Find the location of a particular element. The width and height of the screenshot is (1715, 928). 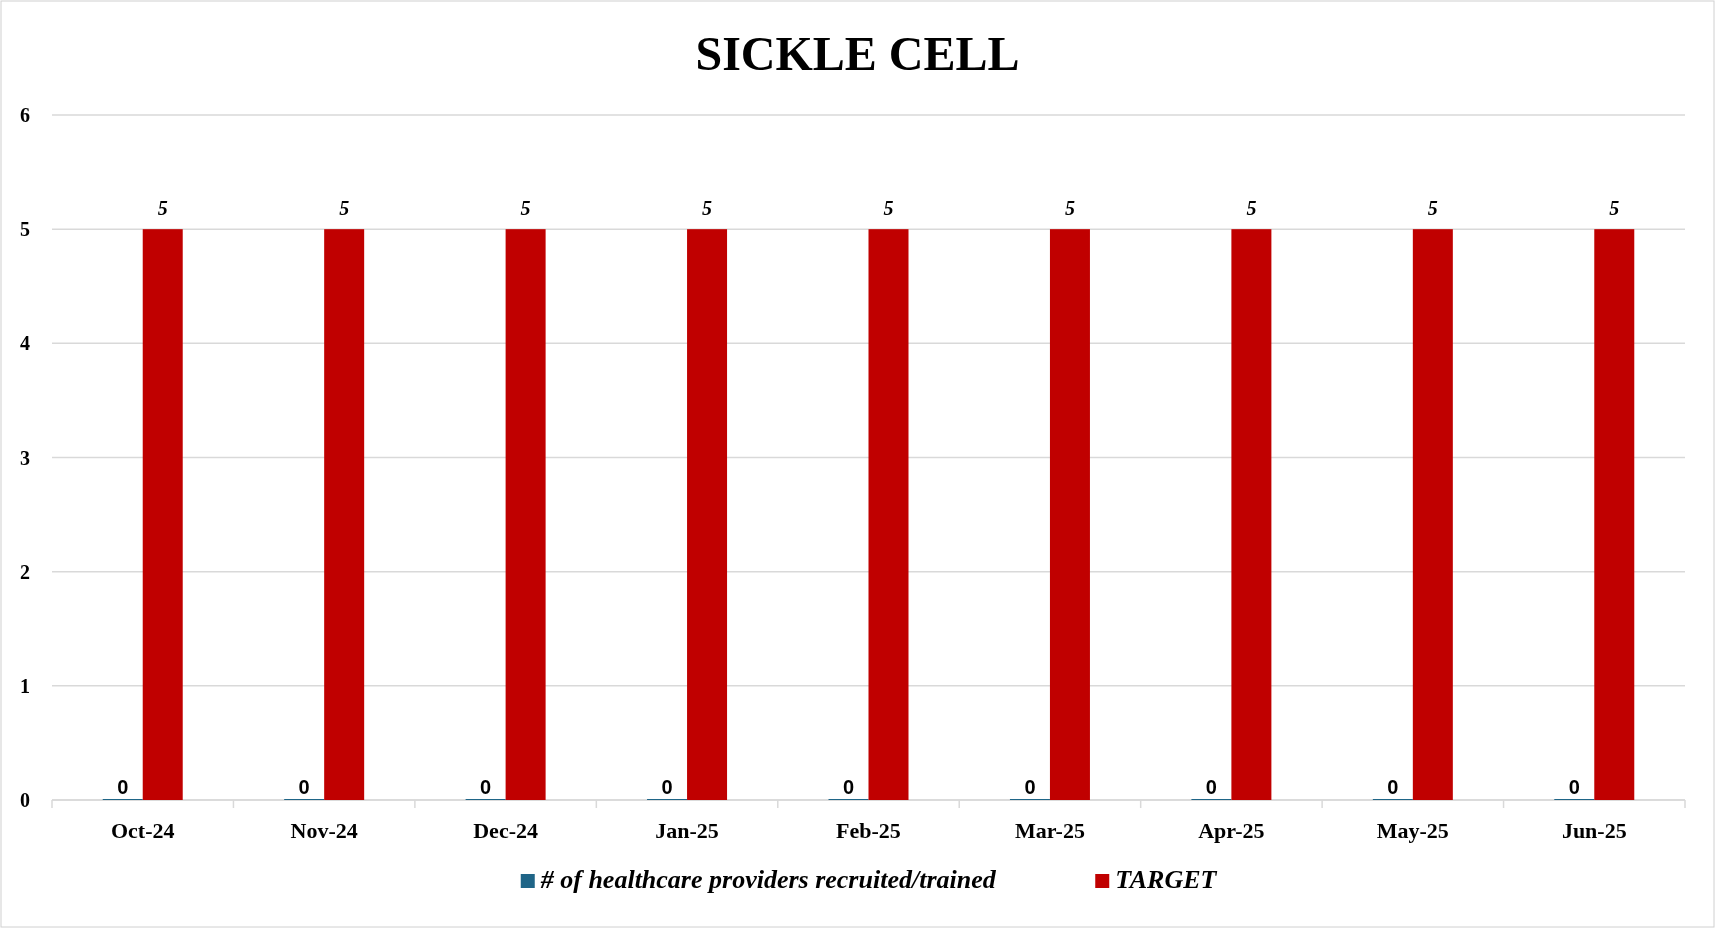

x-tick-label: Dec-24 is located at coordinates (505, 830).